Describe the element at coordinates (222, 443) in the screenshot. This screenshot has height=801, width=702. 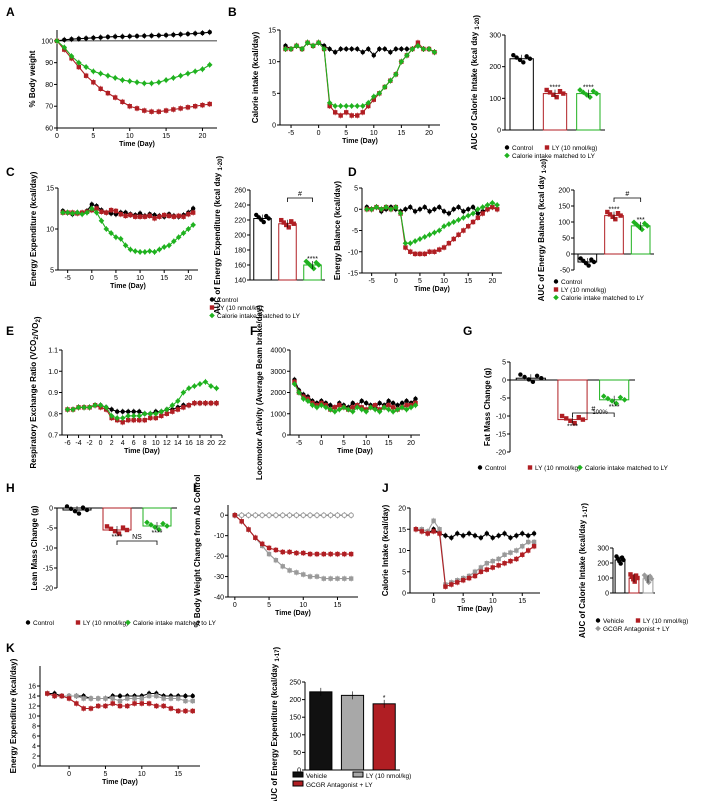
I see `x-tick-label: 22` at that location.